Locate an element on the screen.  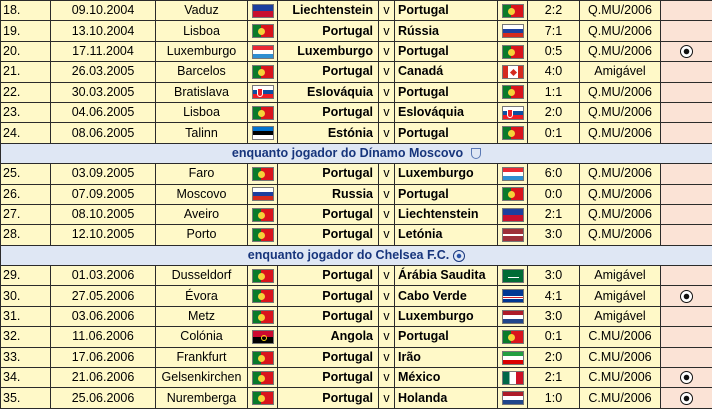
canada-flag-icon is located at coordinates (512, 72).